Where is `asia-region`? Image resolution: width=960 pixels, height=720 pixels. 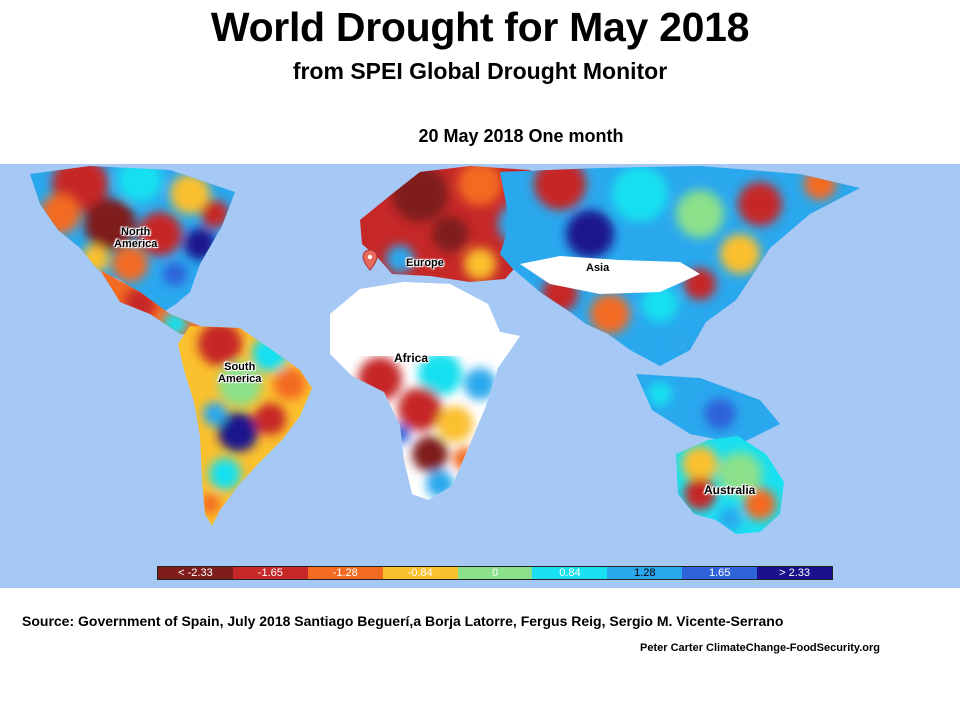 asia-region is located at coordinates (680, 266).